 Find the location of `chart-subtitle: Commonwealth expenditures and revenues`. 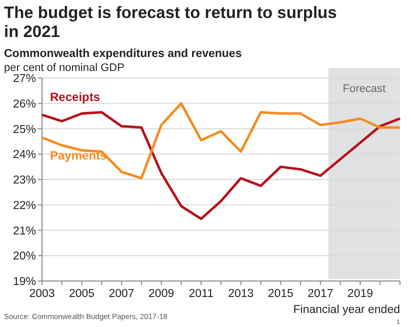

chart-subtitle: Commonwealth expenditures and revenues is located at coordinates (123, 54).